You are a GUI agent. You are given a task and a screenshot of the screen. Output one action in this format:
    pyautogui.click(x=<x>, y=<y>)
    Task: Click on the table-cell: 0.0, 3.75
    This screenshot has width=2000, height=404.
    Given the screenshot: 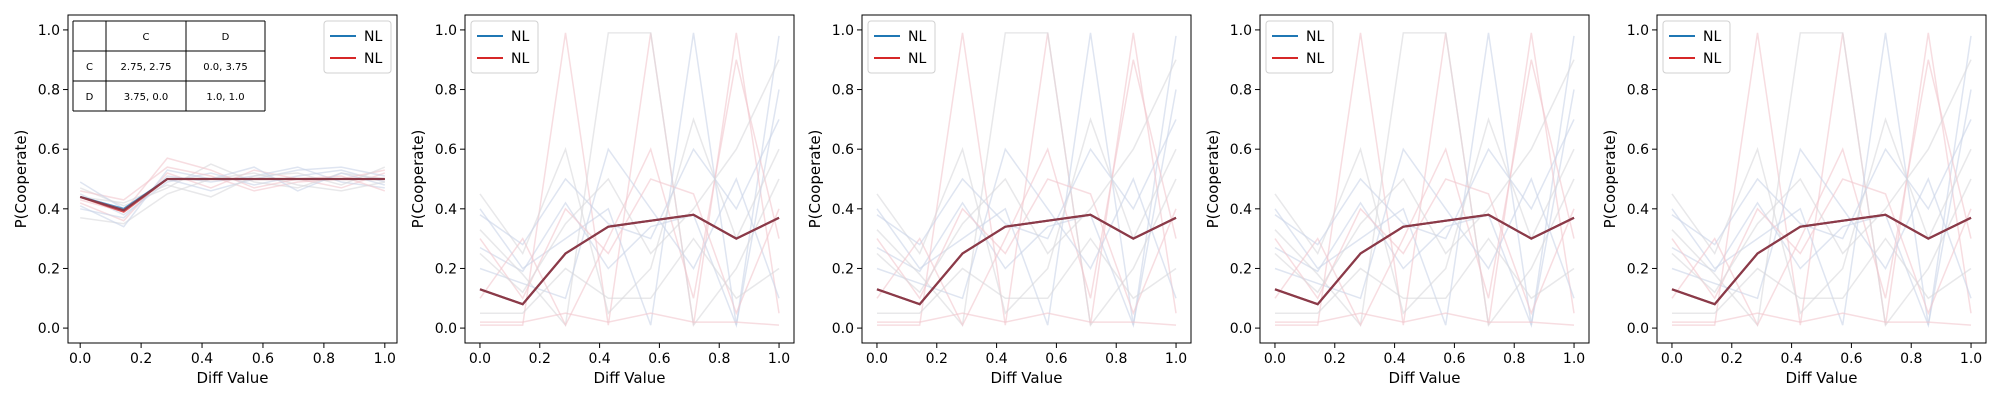 What is the action you would take?
    pyautogui.click(x=225, y=67)
    